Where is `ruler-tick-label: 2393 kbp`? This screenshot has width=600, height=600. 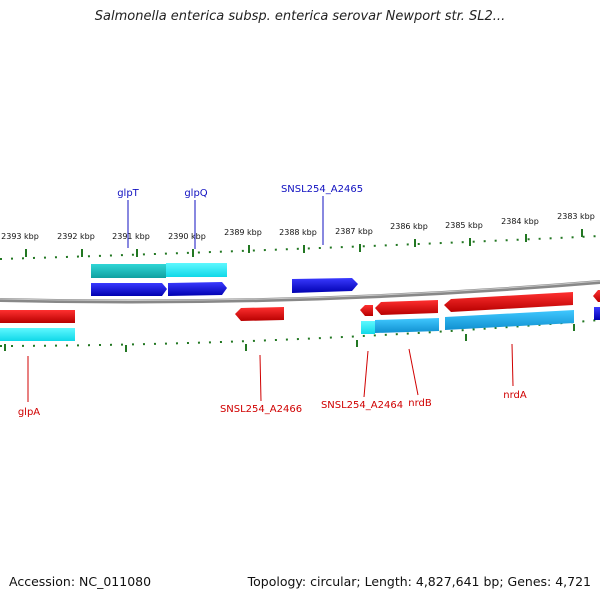 ruler-tick-label: 2393 kbp is located at coordinates (20, 236).